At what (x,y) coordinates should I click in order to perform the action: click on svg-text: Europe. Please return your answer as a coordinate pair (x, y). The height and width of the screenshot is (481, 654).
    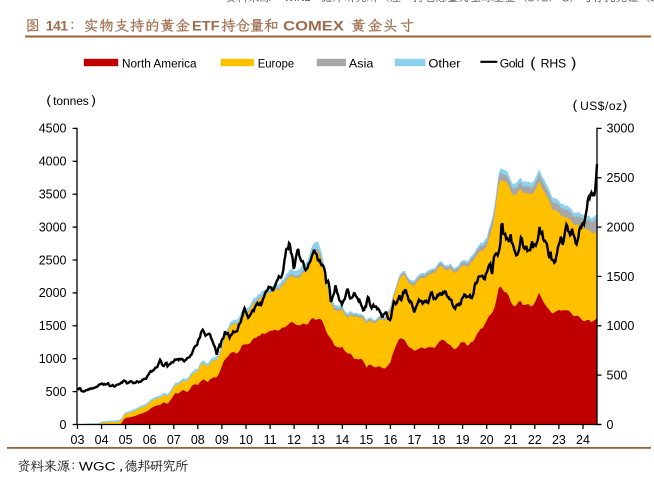
    Looking at the image, I should click on (276, 64).